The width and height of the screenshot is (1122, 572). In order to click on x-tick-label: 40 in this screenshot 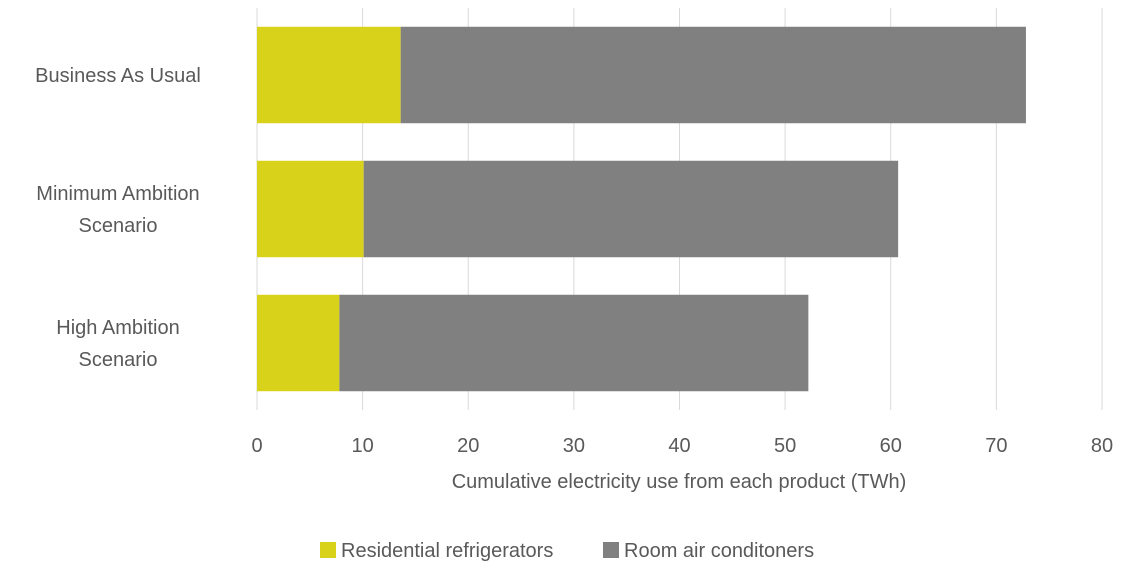, I will do `click(679, 446)`.